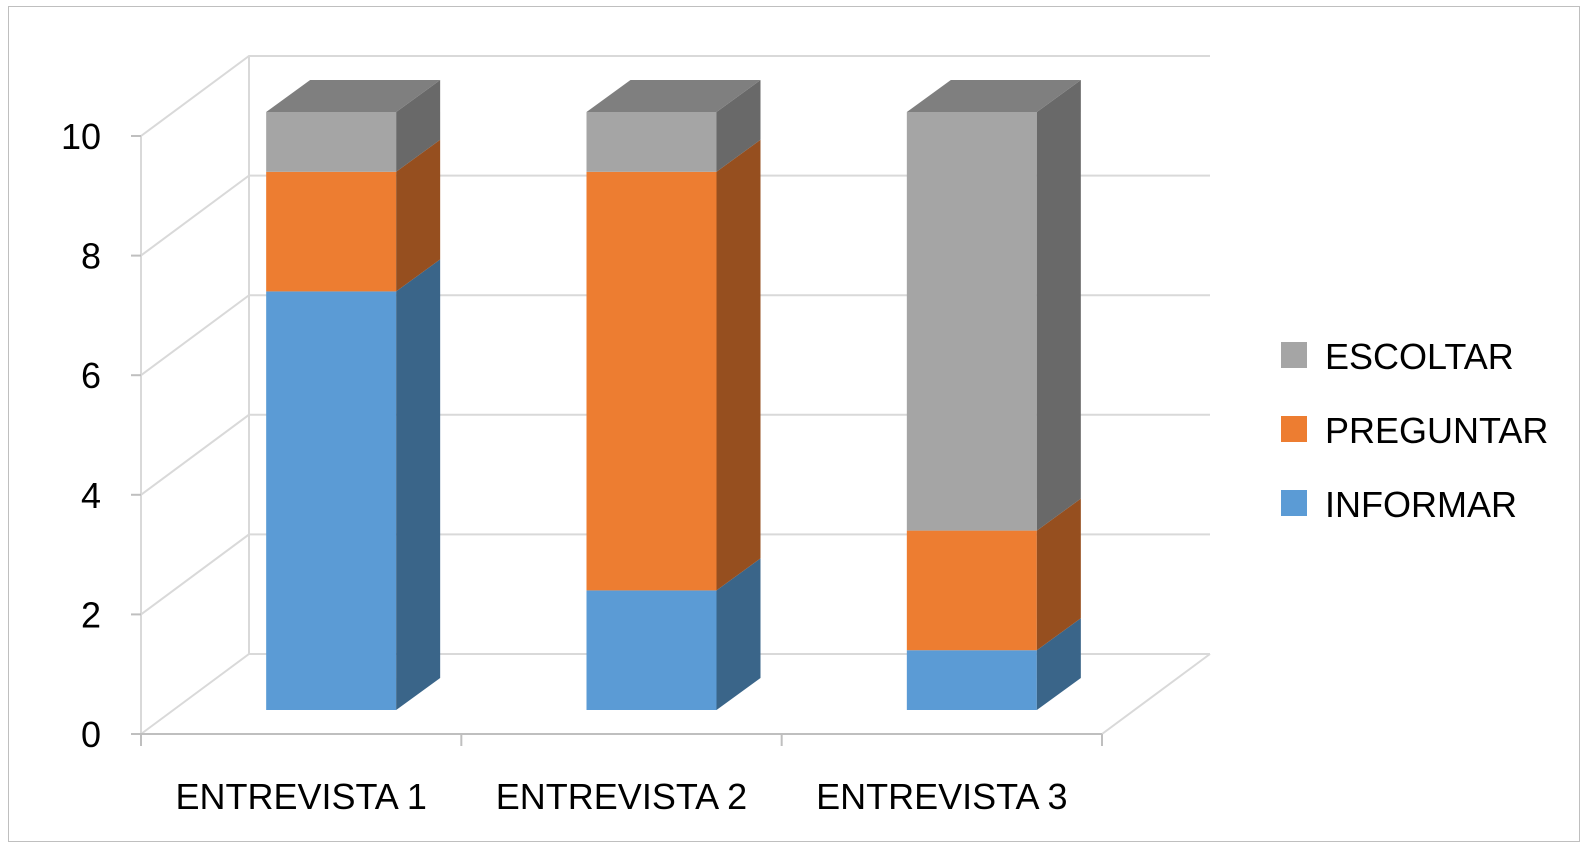  I want to click on floor-right-edge, so click(1156, 694).